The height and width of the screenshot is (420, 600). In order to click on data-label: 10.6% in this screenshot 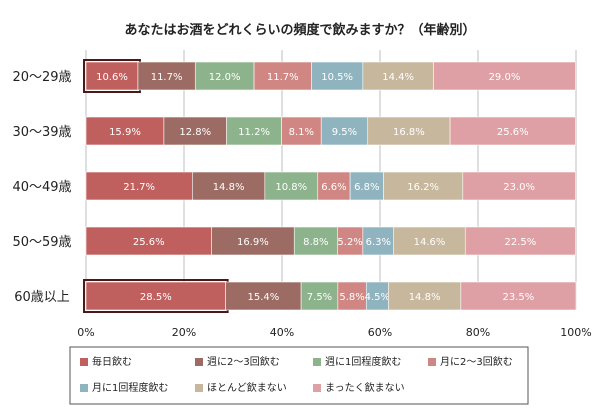, I will do `click(112, 77)`.